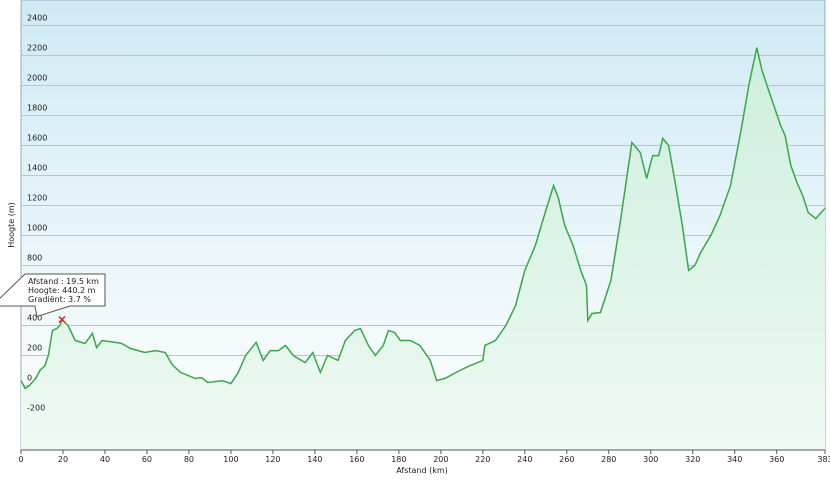  Describe the element at coordinates (34, 258) in the screenshot. I see `y-tick-label: 800` at that location.